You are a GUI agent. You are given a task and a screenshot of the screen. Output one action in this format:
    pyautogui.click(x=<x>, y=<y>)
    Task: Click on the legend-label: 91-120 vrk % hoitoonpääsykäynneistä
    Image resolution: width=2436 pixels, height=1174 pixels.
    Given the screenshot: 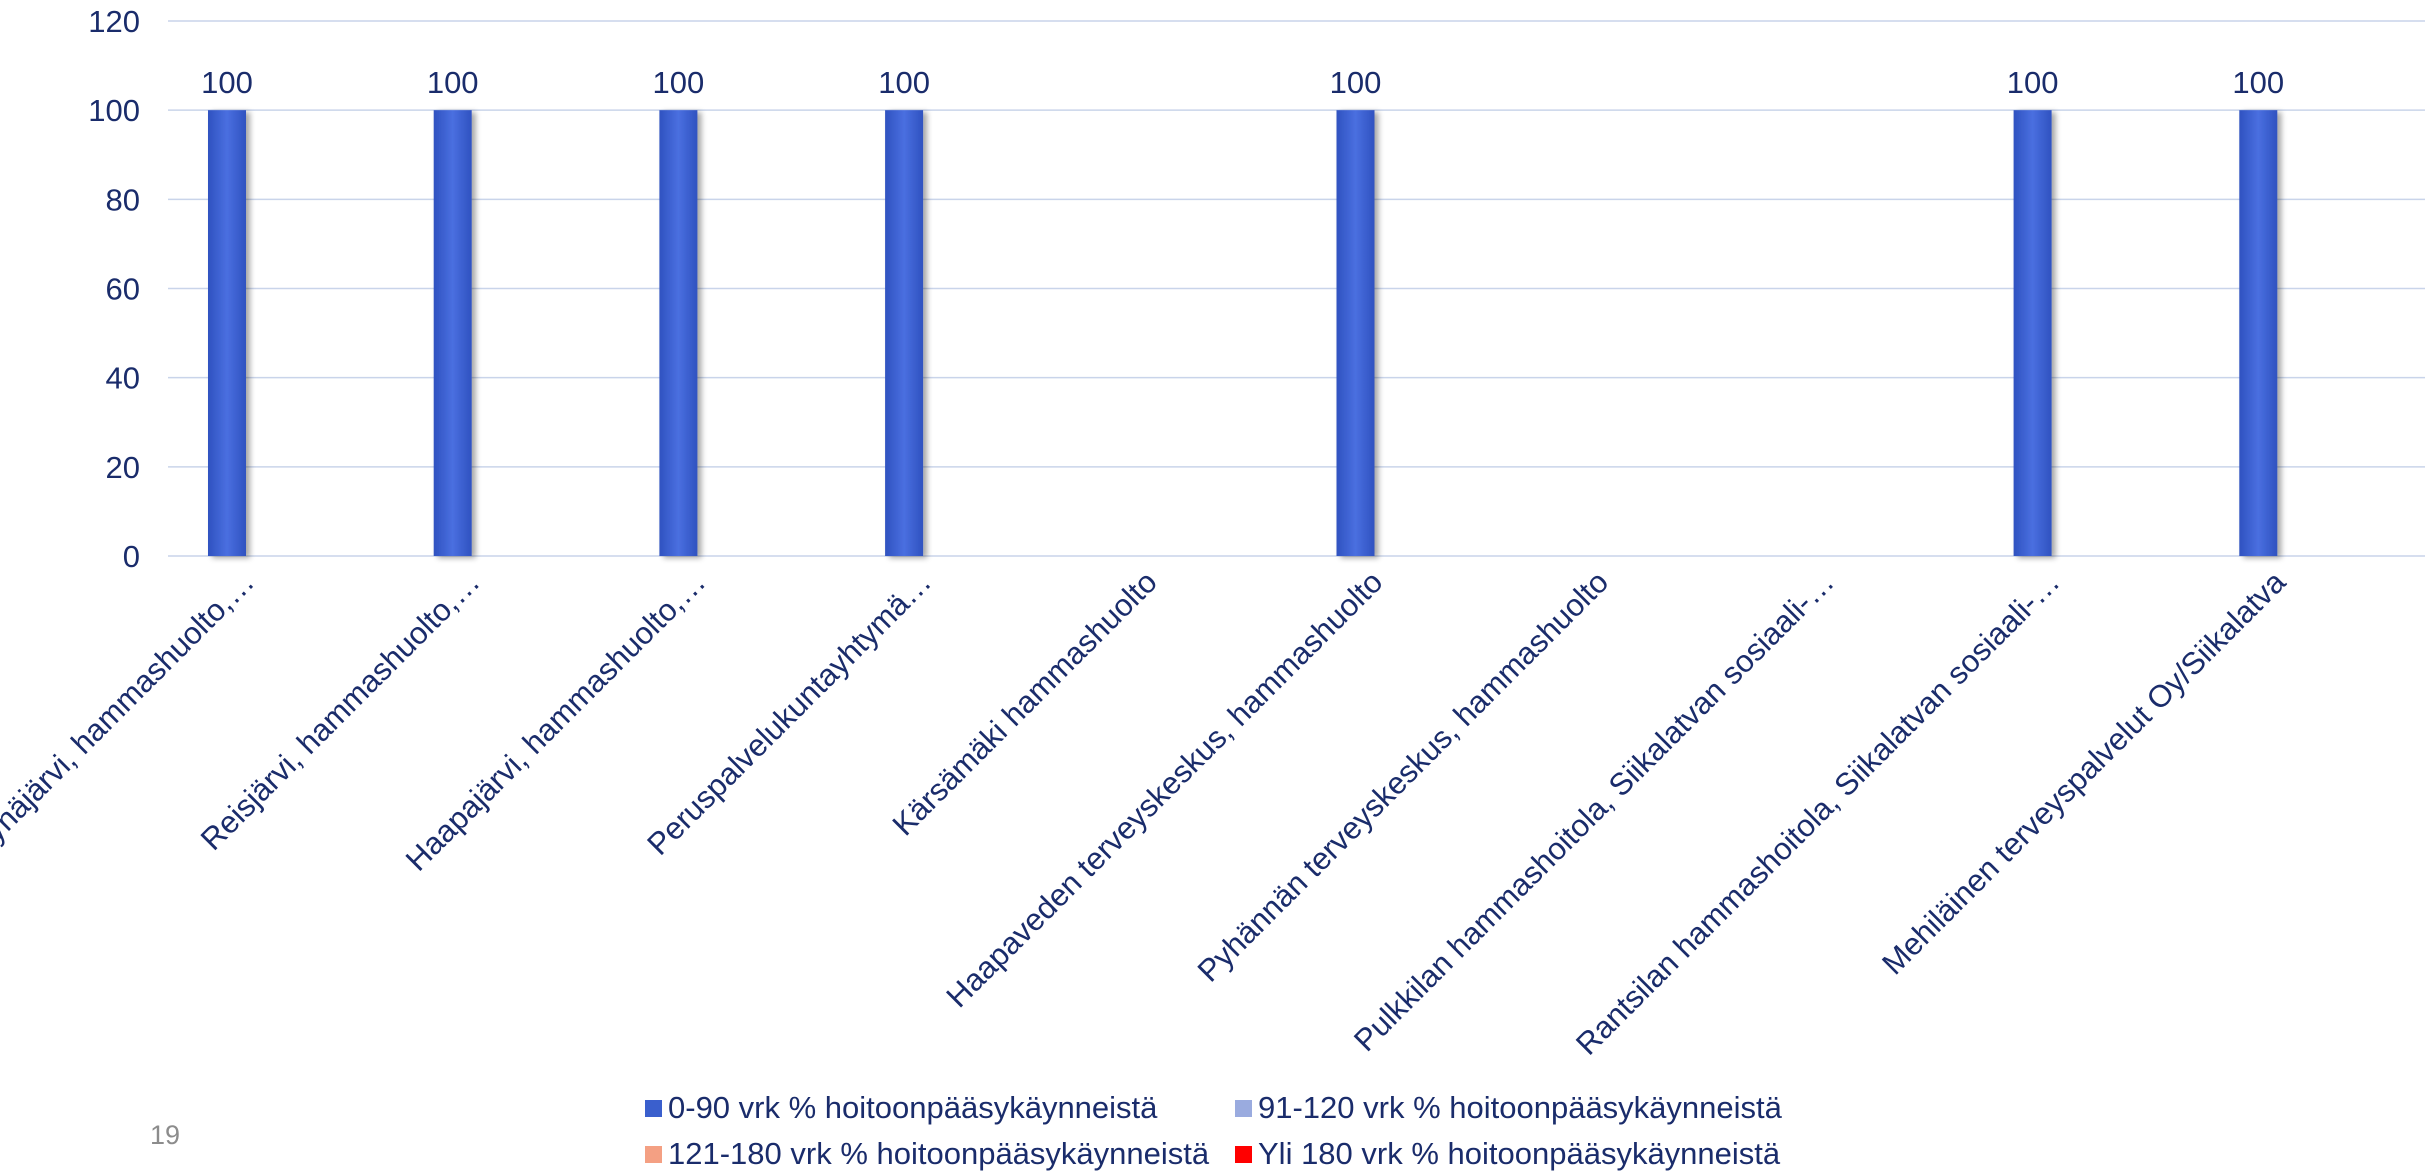 What is the action you would take?
    pyautogui.click(x=1520, y=1107)
    